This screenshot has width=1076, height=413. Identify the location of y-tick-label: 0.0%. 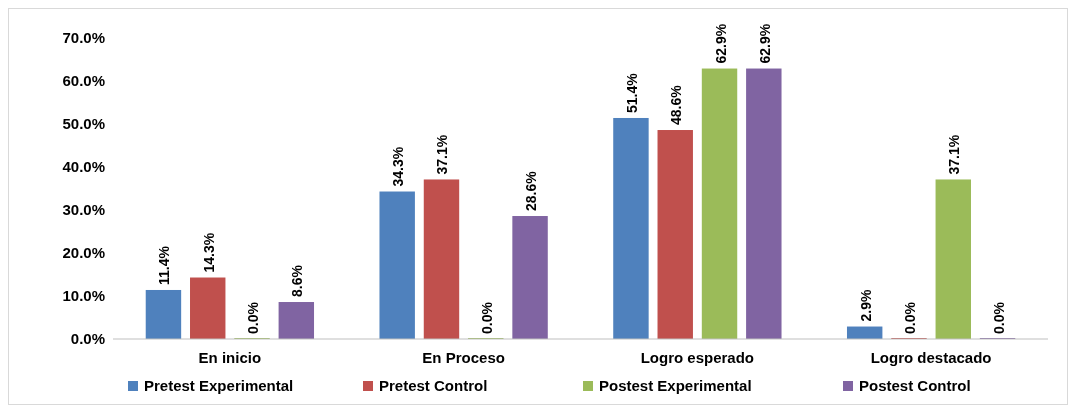
(87, 339).